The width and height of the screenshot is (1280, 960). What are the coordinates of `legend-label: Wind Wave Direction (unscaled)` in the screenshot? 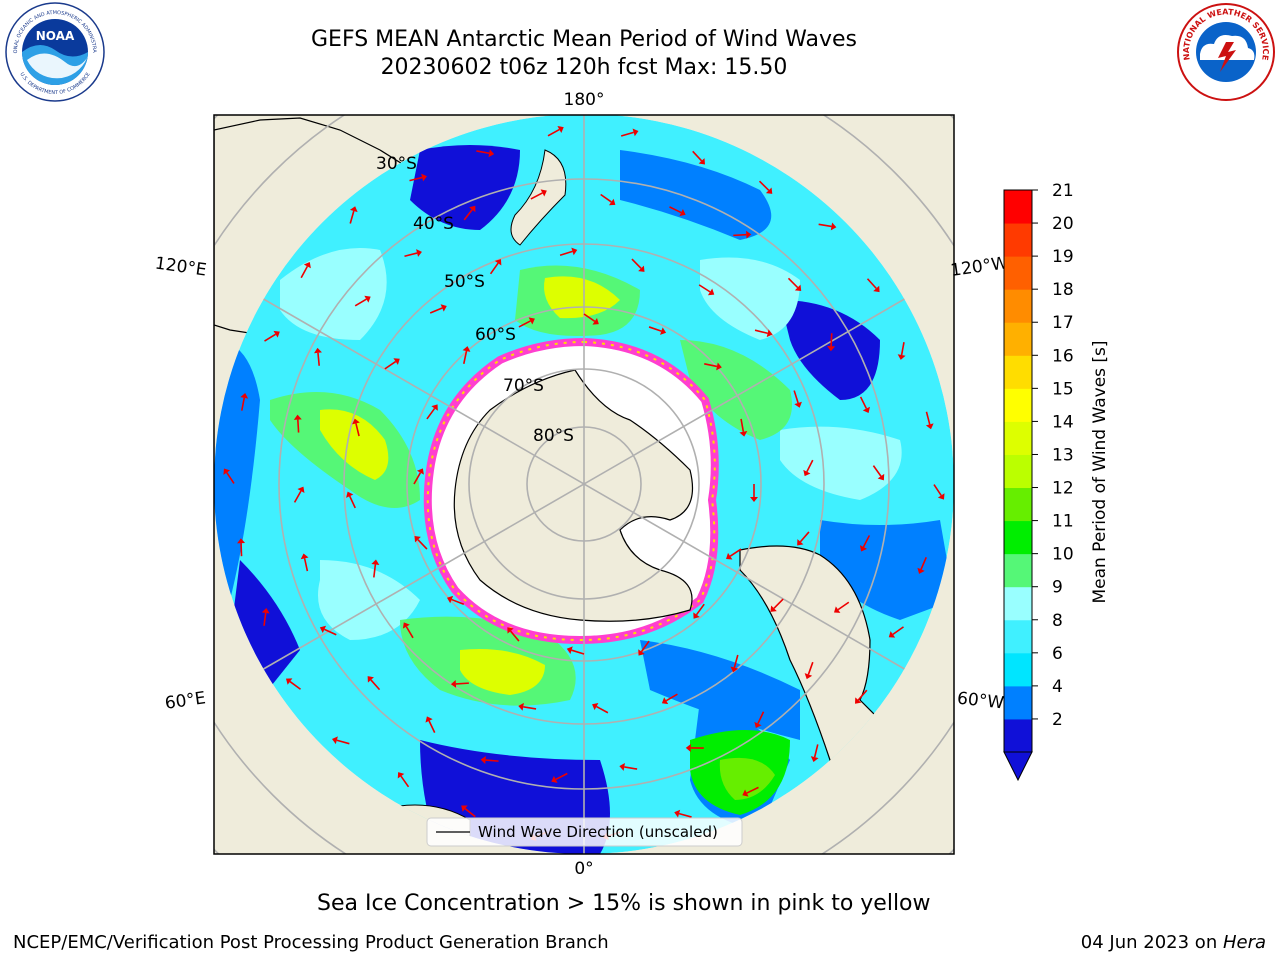 It's located at (598, 832).